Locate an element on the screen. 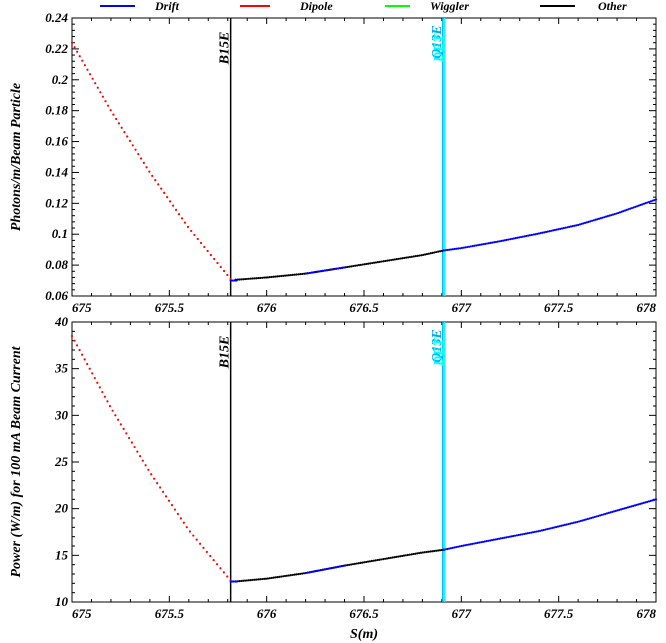 The image size is (666, 643). x-tick-label: 676.5 is located at coordinates (364, 613).